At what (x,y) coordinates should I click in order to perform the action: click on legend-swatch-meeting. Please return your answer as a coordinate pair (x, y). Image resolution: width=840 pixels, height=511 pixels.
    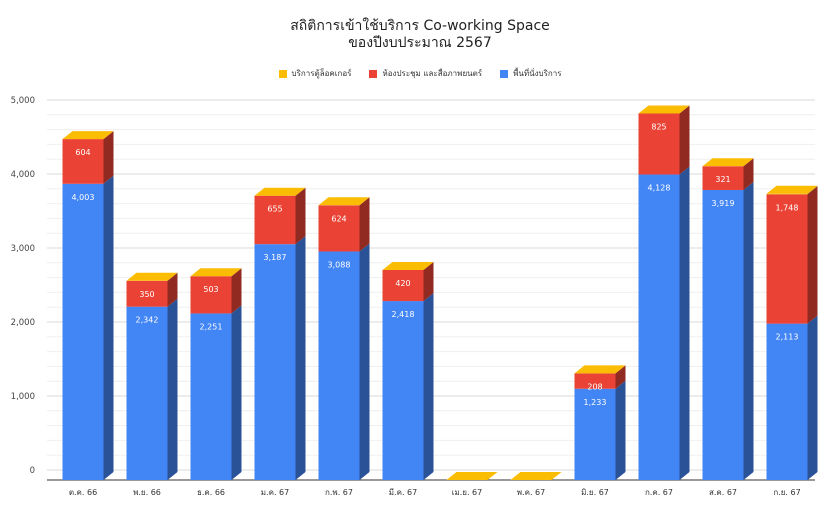
    Looking at the image, I should click on (373, 73).